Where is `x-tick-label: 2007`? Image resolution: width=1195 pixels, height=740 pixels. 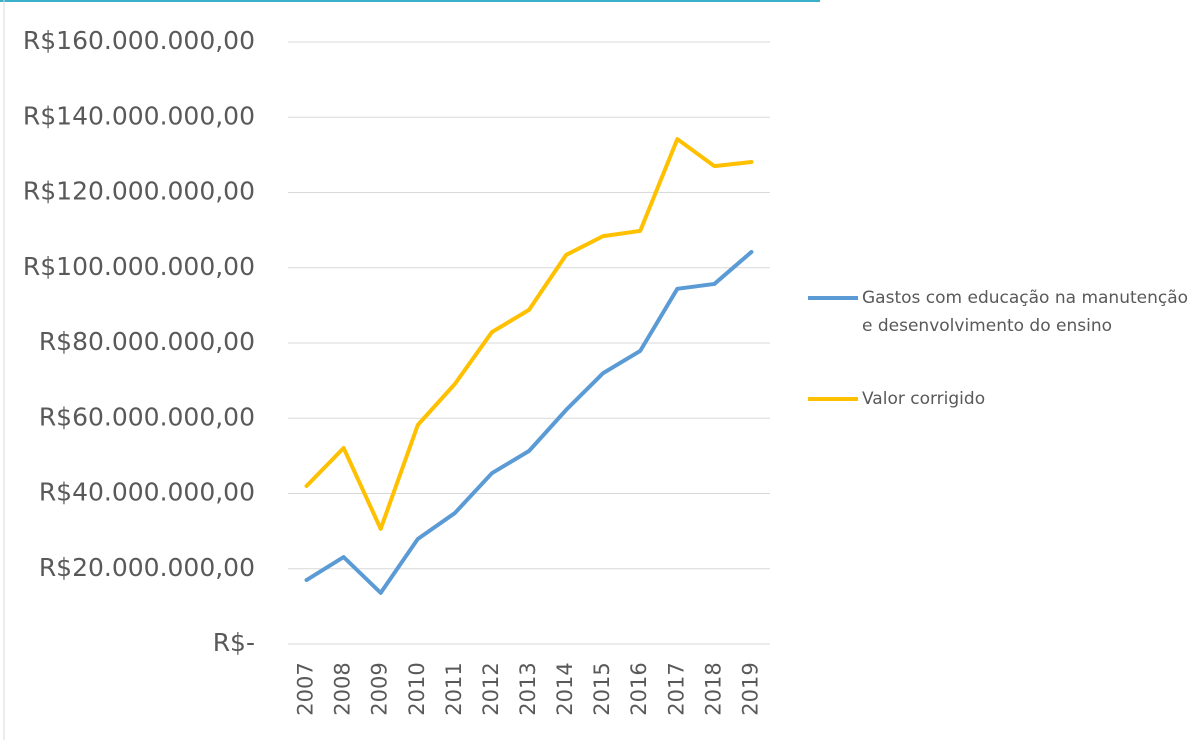
x-tick-label: 2007 is located at coordinates (306, 688).